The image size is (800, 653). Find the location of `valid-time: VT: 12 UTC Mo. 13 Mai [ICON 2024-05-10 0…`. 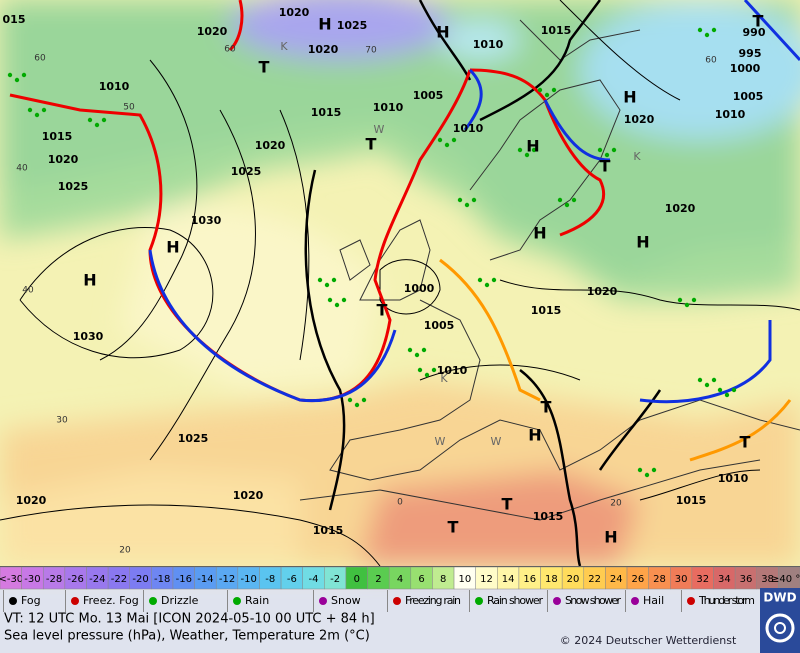

valid-time: VT: 12 UTC Mo. 13 Mai [ICON 2024-05-10 0… is located at coordinates (189, 619).